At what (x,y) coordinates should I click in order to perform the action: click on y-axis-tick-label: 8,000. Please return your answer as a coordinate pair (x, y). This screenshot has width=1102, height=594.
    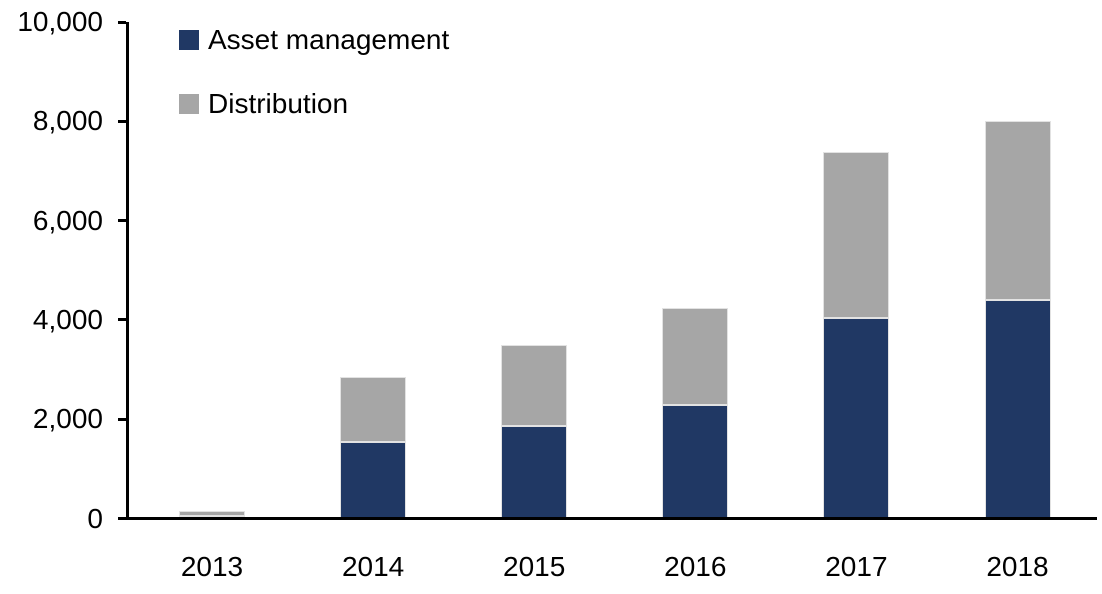
    Looking at the image, I should click on (67, 121).